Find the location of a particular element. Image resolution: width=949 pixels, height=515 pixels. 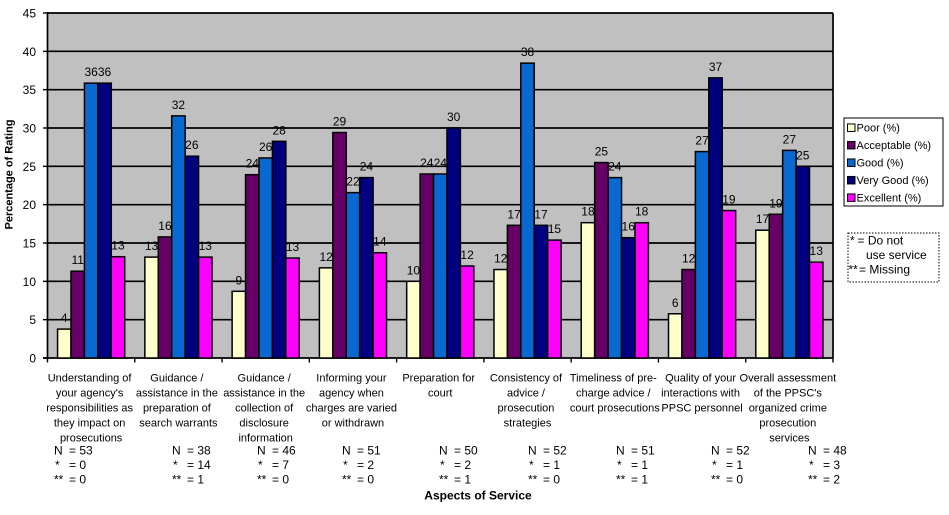

svg-text: 28 is located at coordinates (279, 130).